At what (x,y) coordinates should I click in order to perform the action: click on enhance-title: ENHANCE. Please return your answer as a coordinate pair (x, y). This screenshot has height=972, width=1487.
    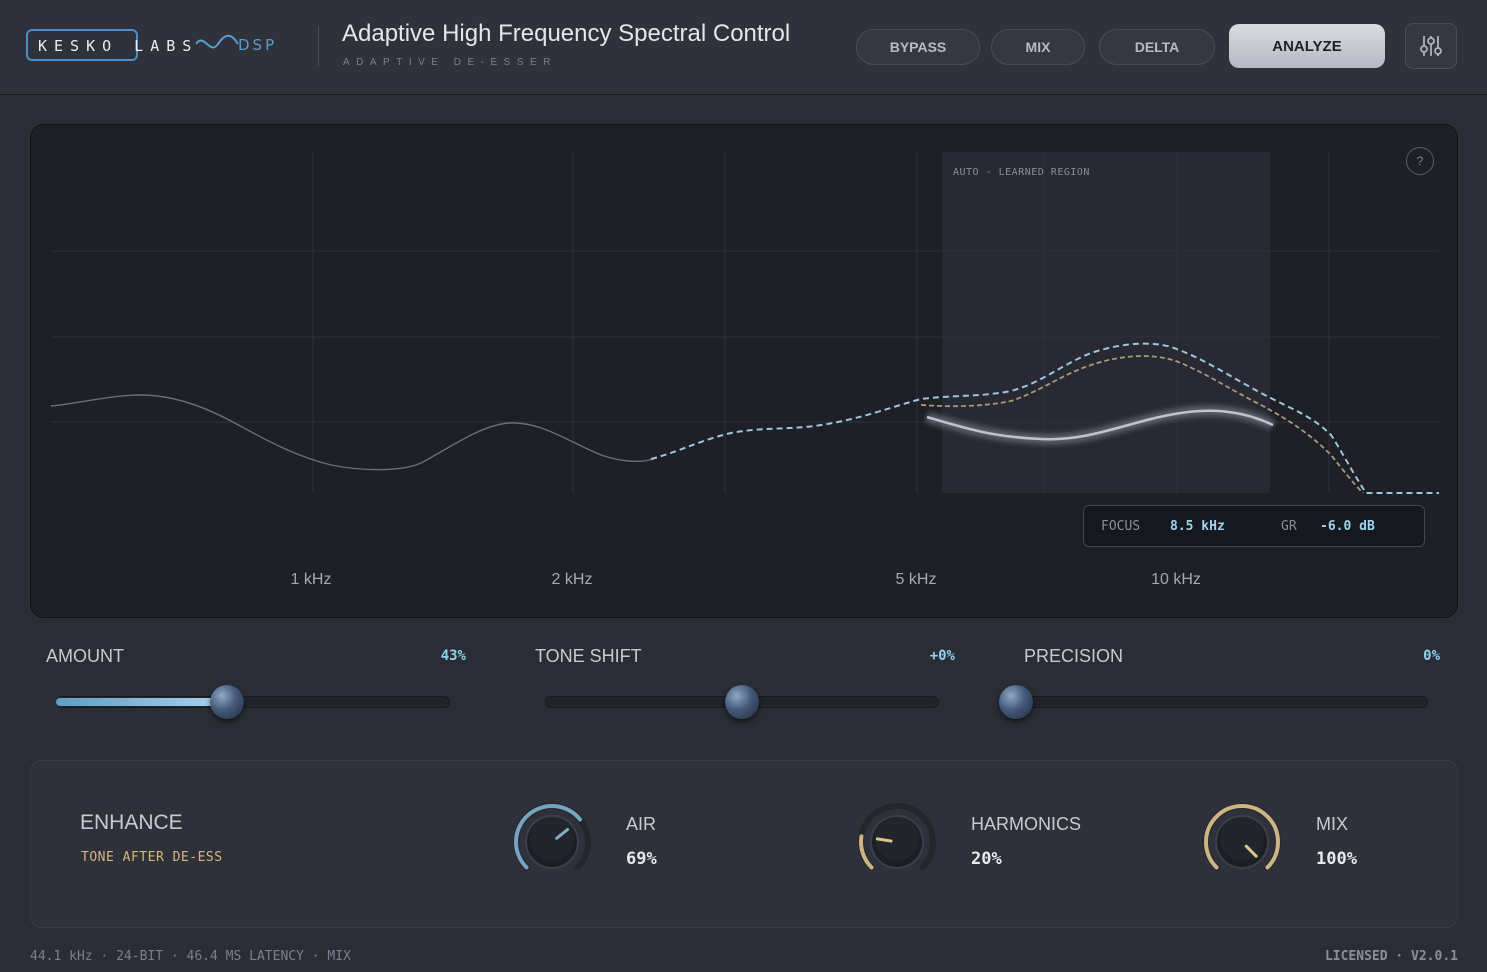
    Looking at the image, I should click on (131, 822).